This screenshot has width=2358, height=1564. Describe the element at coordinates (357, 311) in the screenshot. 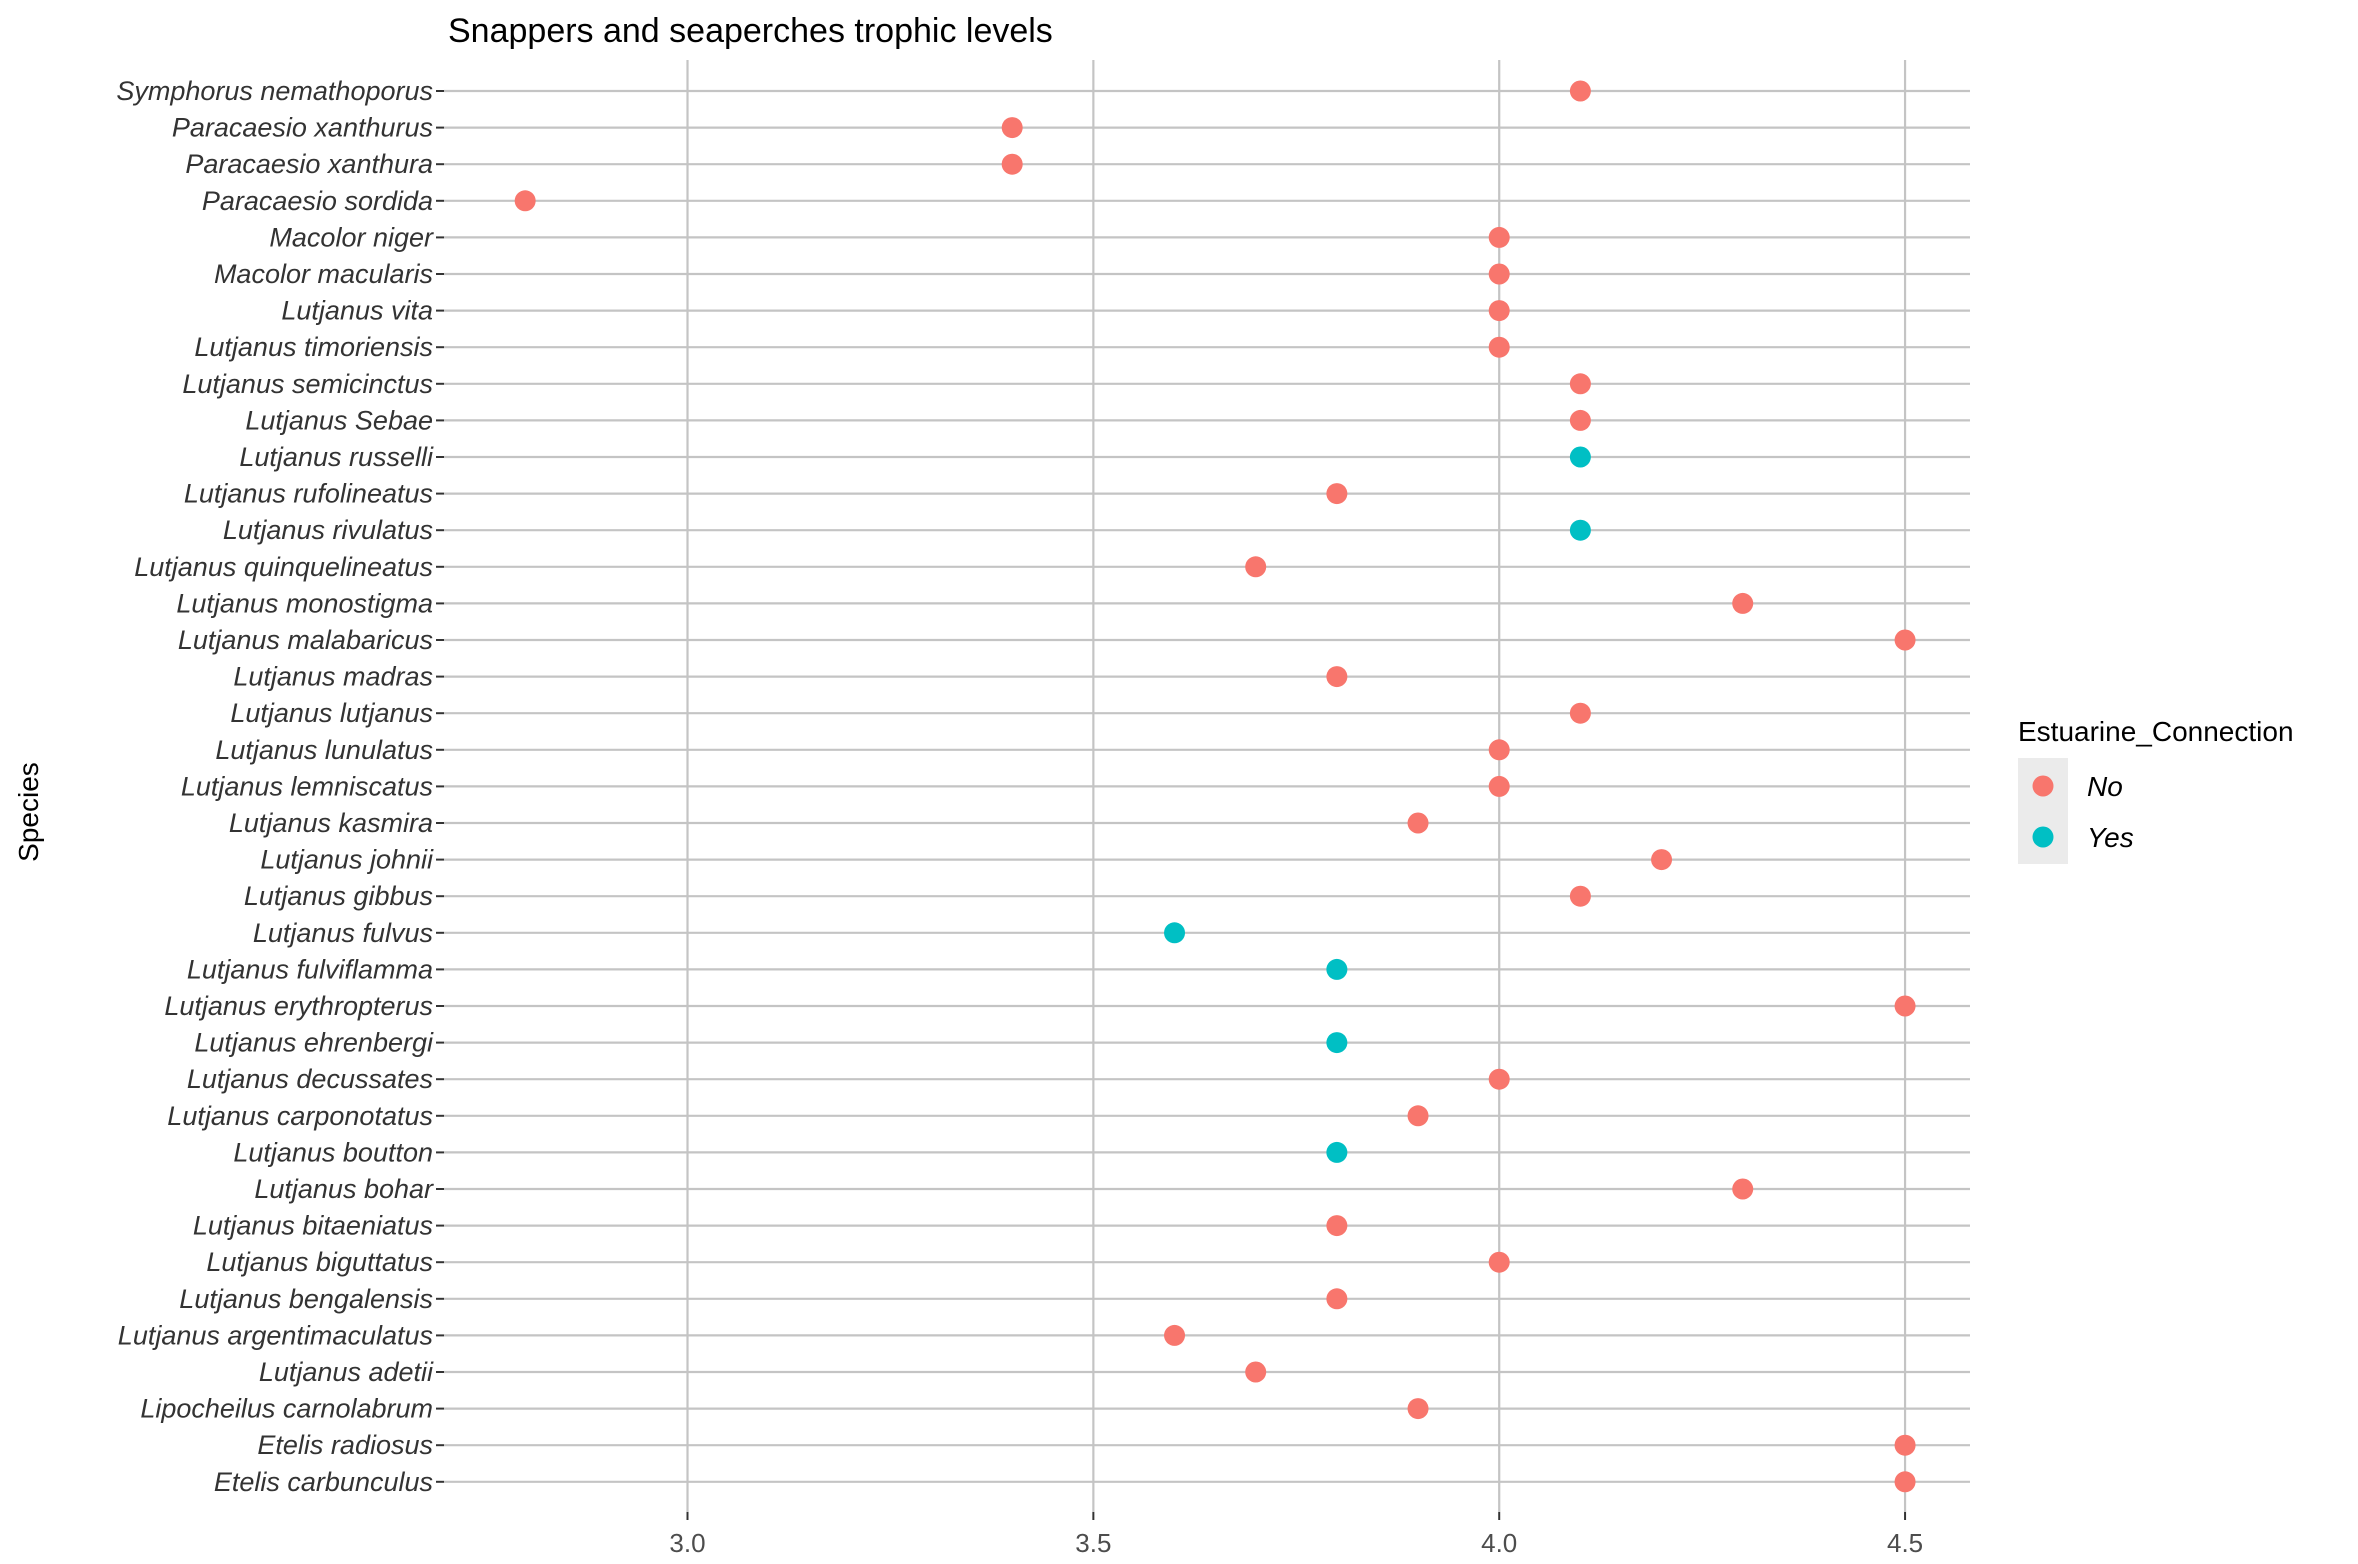

I see `y-tick-label: Lutjanus vita` at that location.